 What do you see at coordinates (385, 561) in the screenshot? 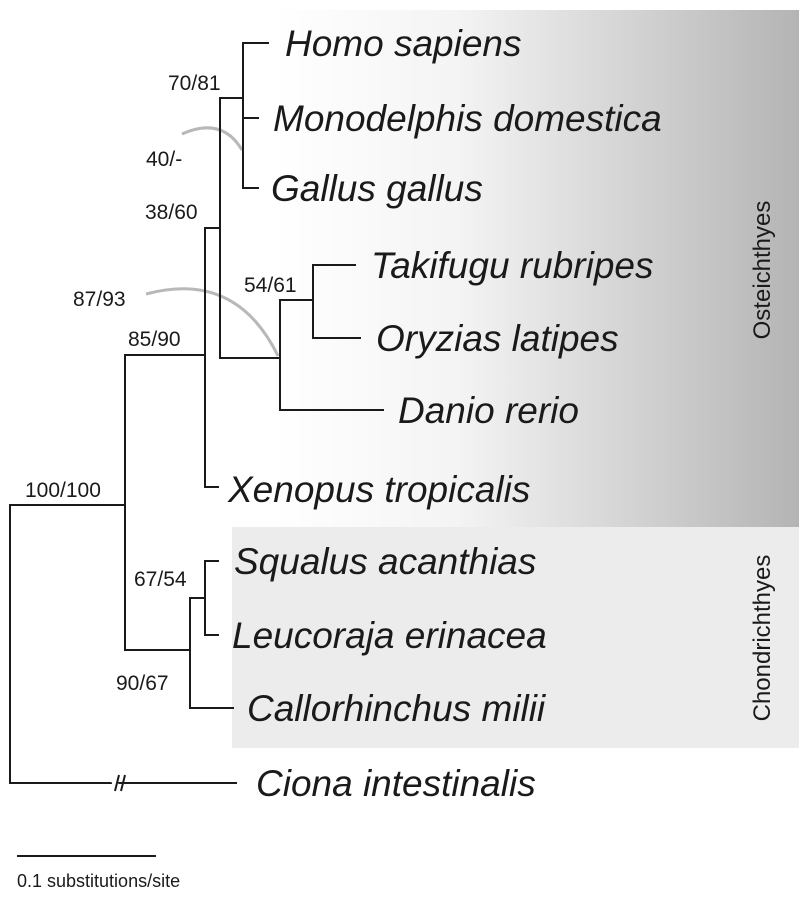
I see `taxon-label-squalus-acanthias: Squalus acanthias` at bounding box center [385, 561].